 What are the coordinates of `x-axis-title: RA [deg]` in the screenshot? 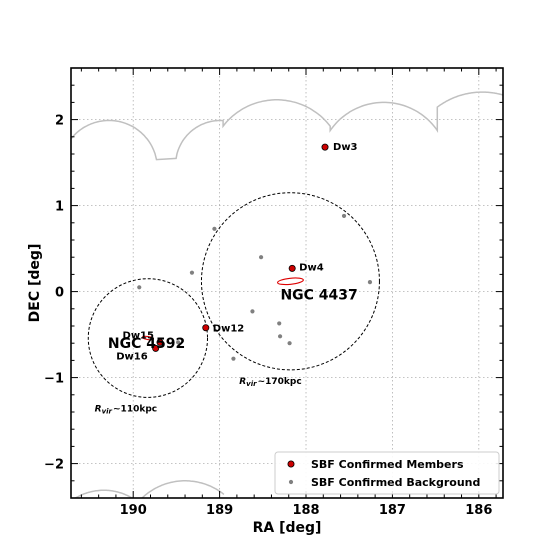 It's located at (287, 528).